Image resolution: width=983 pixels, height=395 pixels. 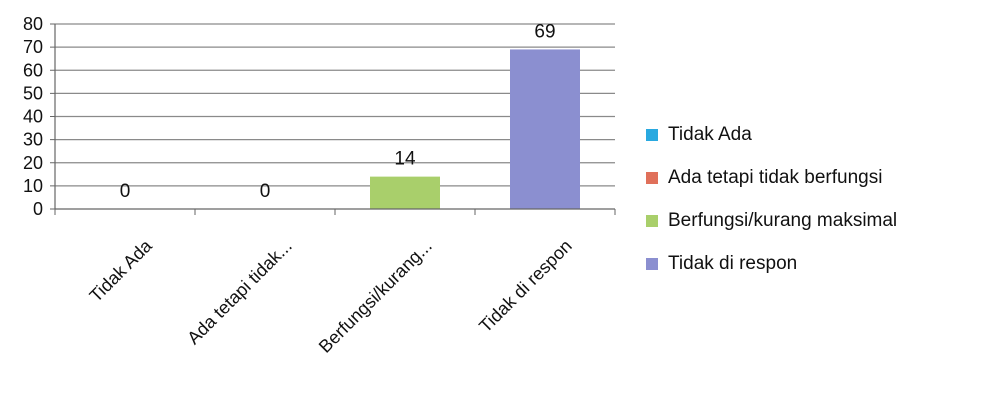 What do you see at coordinates (33, 93) in the screenshot?
I see `y-tick-label: 50` at bounding box center [33, 93].